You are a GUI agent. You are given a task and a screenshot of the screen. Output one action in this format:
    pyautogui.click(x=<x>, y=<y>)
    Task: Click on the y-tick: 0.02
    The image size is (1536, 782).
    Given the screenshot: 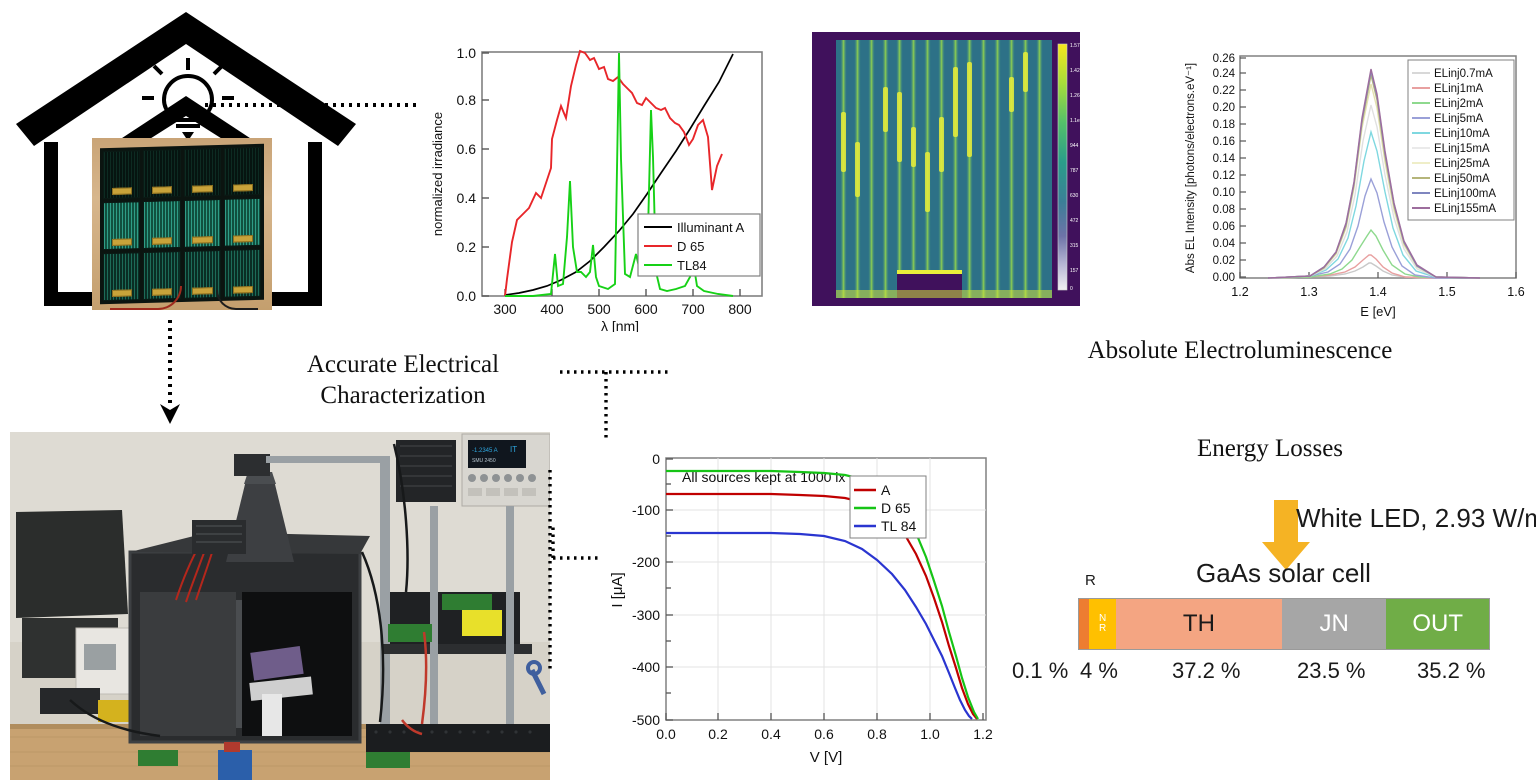 What is the action you would take?
    pyautogui.click(x=1224, y=261)
    